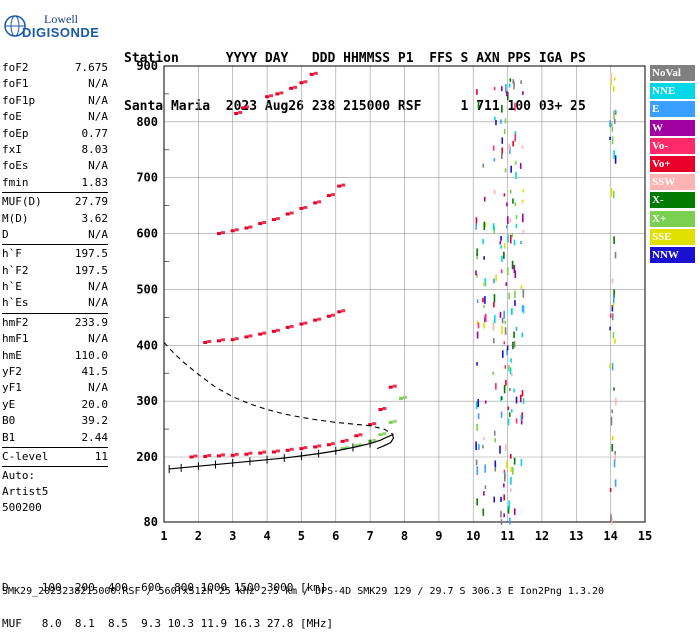  Describe the element at coordinates (55, 356) in the screenshot. I see `param-row: hmE 110.0` at that location.